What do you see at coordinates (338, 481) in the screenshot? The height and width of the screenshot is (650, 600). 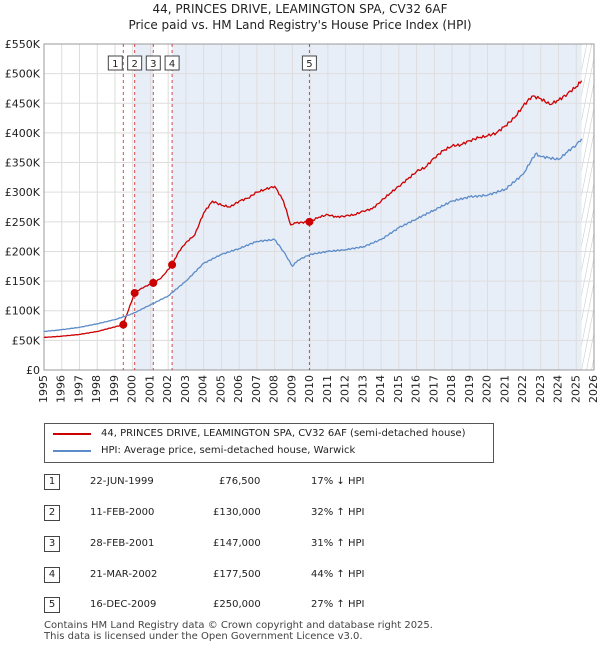 I see `transaction-hpi-diff: 17% ↓ HPI` at bounding box center [338, 481].